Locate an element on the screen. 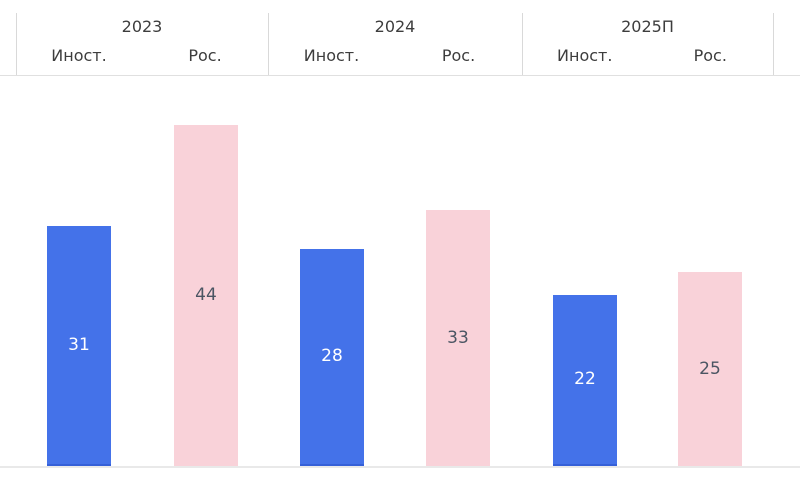  year-column-2024: 2024 Иност. Рос. is located at coordinates (395, 44).